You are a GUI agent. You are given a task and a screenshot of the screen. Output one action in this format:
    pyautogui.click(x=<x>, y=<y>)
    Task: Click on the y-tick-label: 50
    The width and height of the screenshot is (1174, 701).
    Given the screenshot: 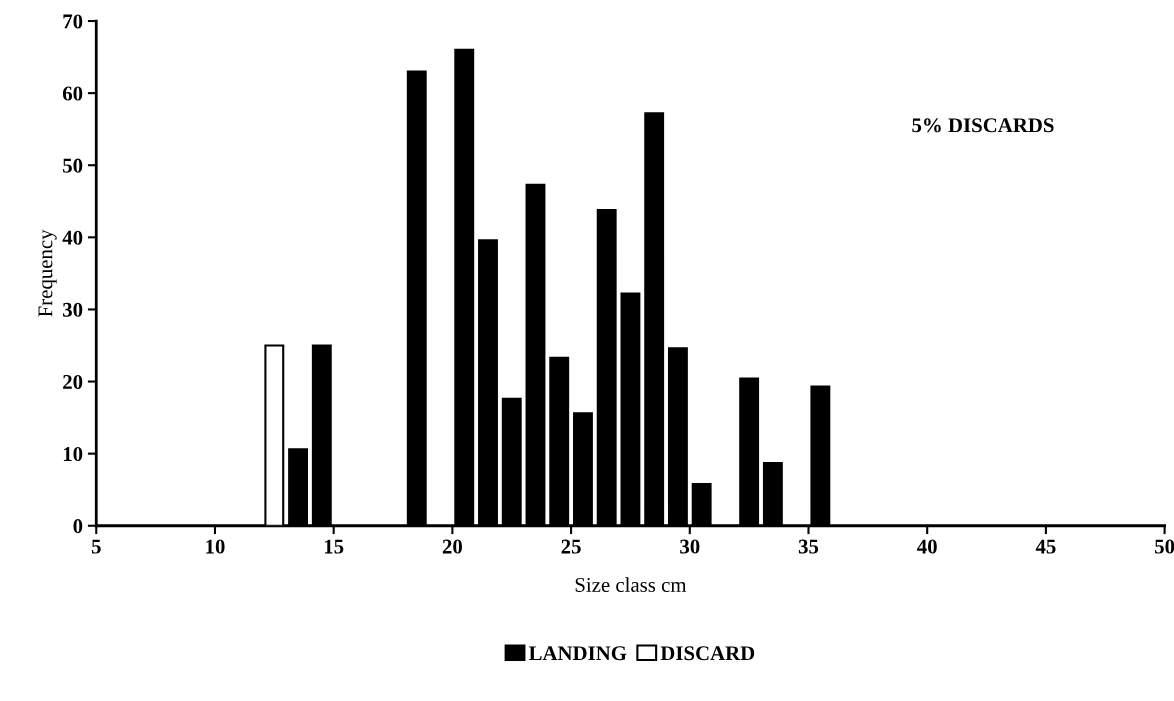 What is the action you would take?
    pyautogui.click(x=73, y=165)
    